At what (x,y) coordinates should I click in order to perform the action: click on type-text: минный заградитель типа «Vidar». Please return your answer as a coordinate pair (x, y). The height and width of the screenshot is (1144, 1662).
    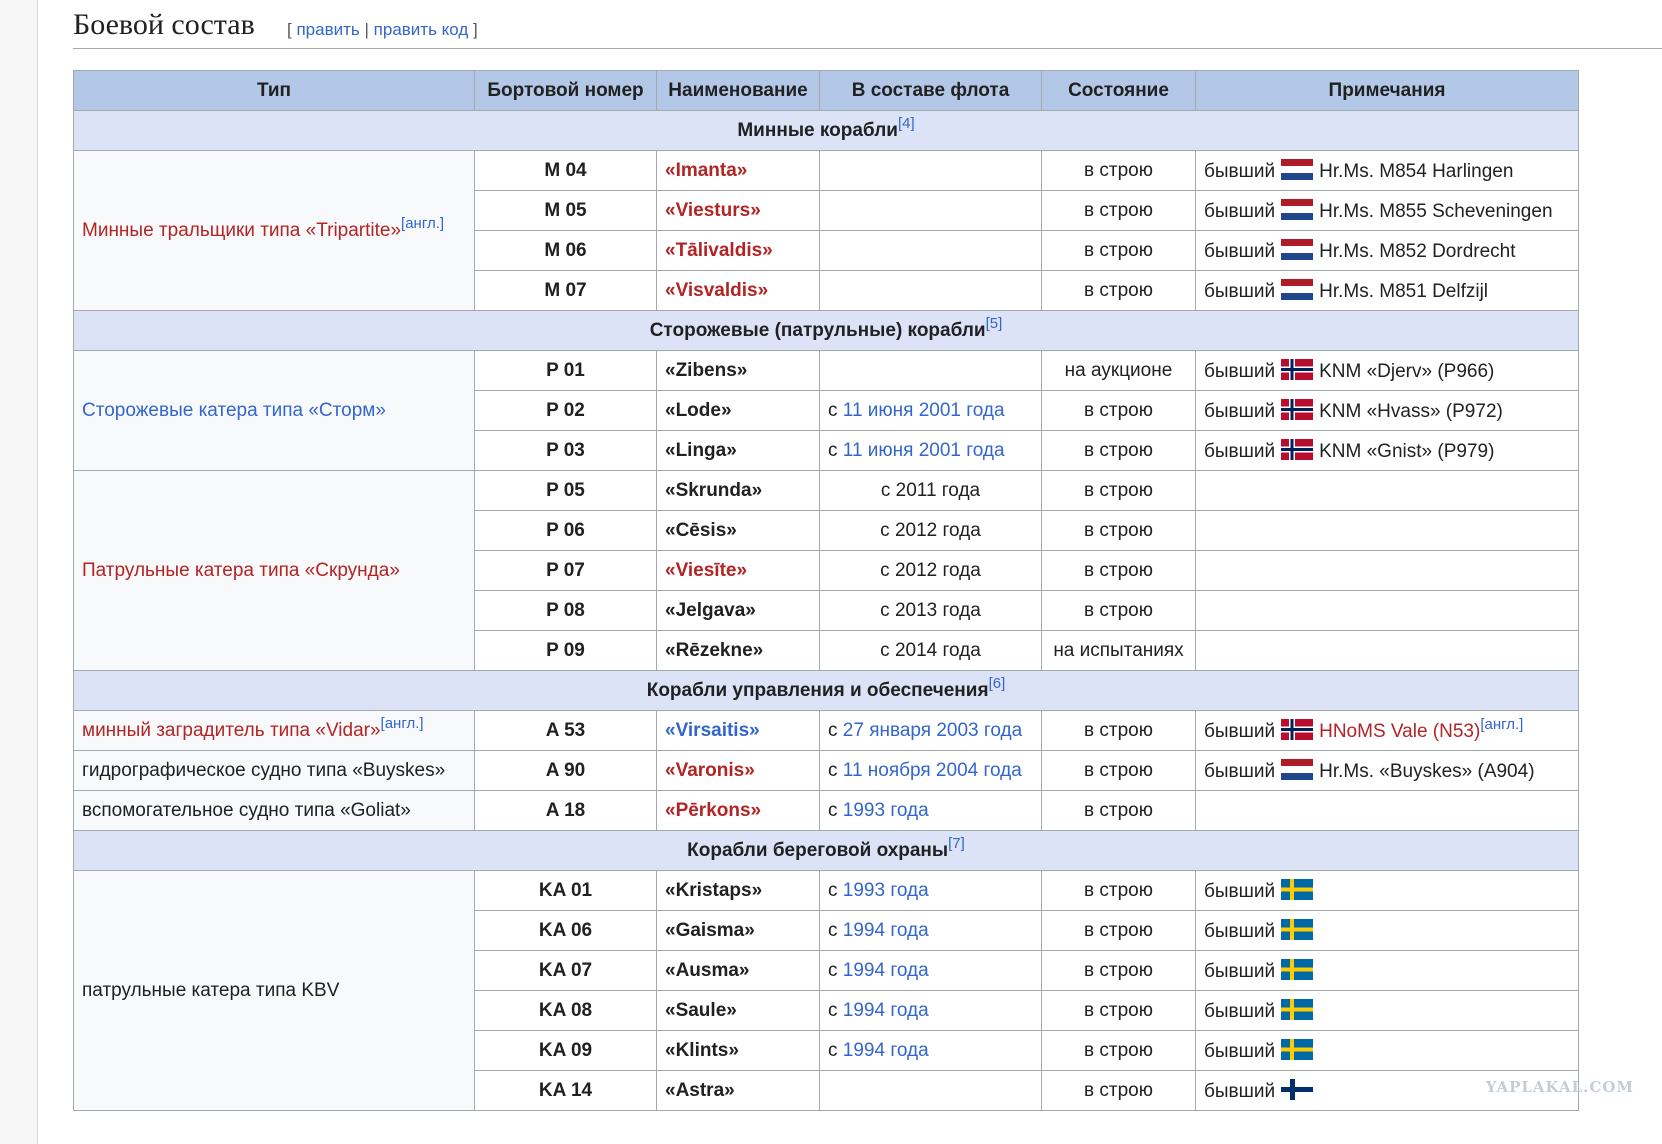
    Looking at the image, I should click on (231, 730).